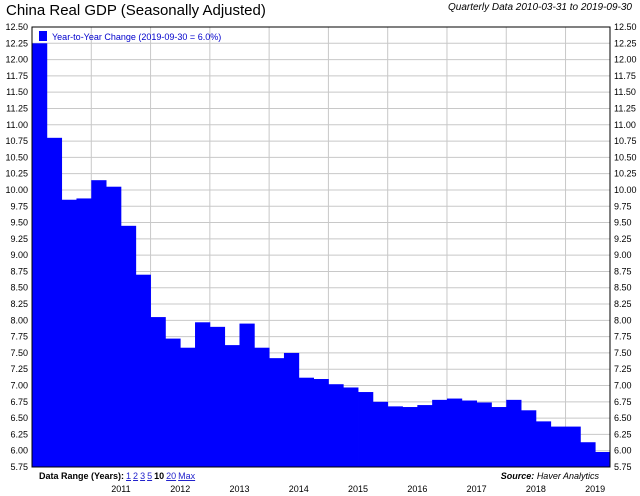  What do you see at coordinates (239, 489) in the screenshot?
I see `x-tick-label: 2013` at bounding box center [239, 489].